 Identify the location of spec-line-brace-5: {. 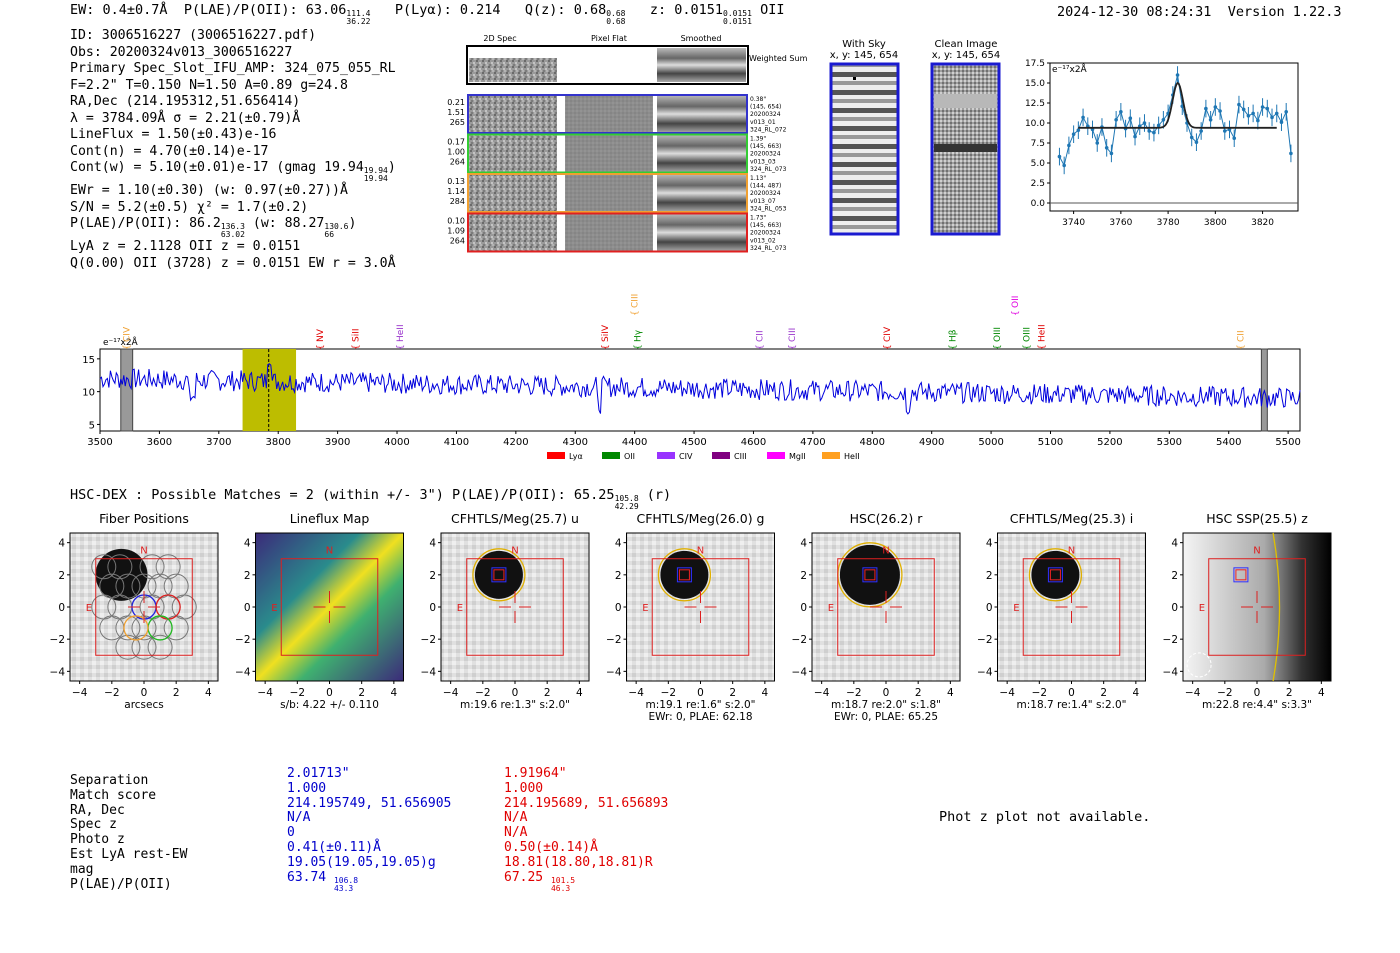
(636, 313).